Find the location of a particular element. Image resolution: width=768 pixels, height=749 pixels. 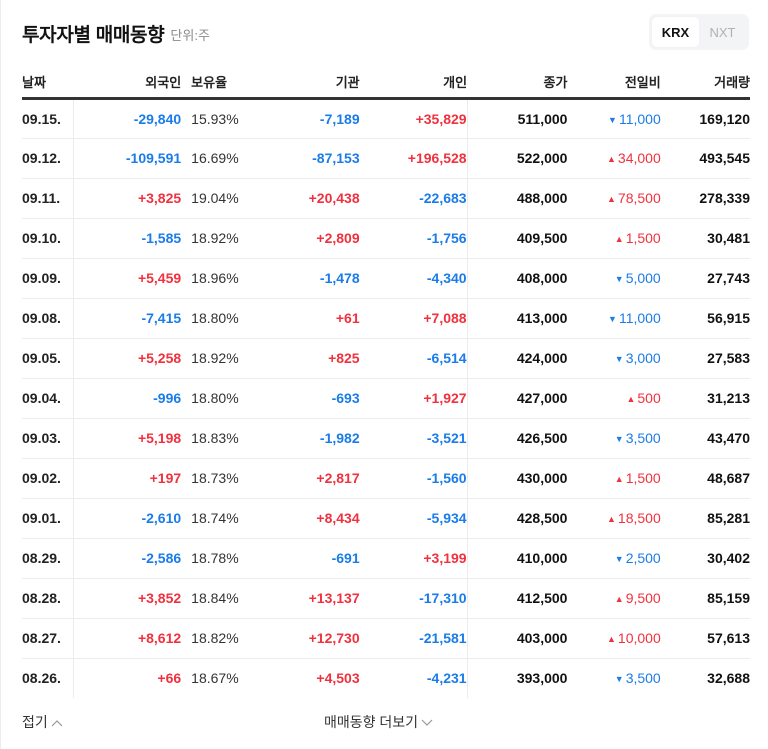

cell-date: 09.05. is located at coordinates (48, 358).